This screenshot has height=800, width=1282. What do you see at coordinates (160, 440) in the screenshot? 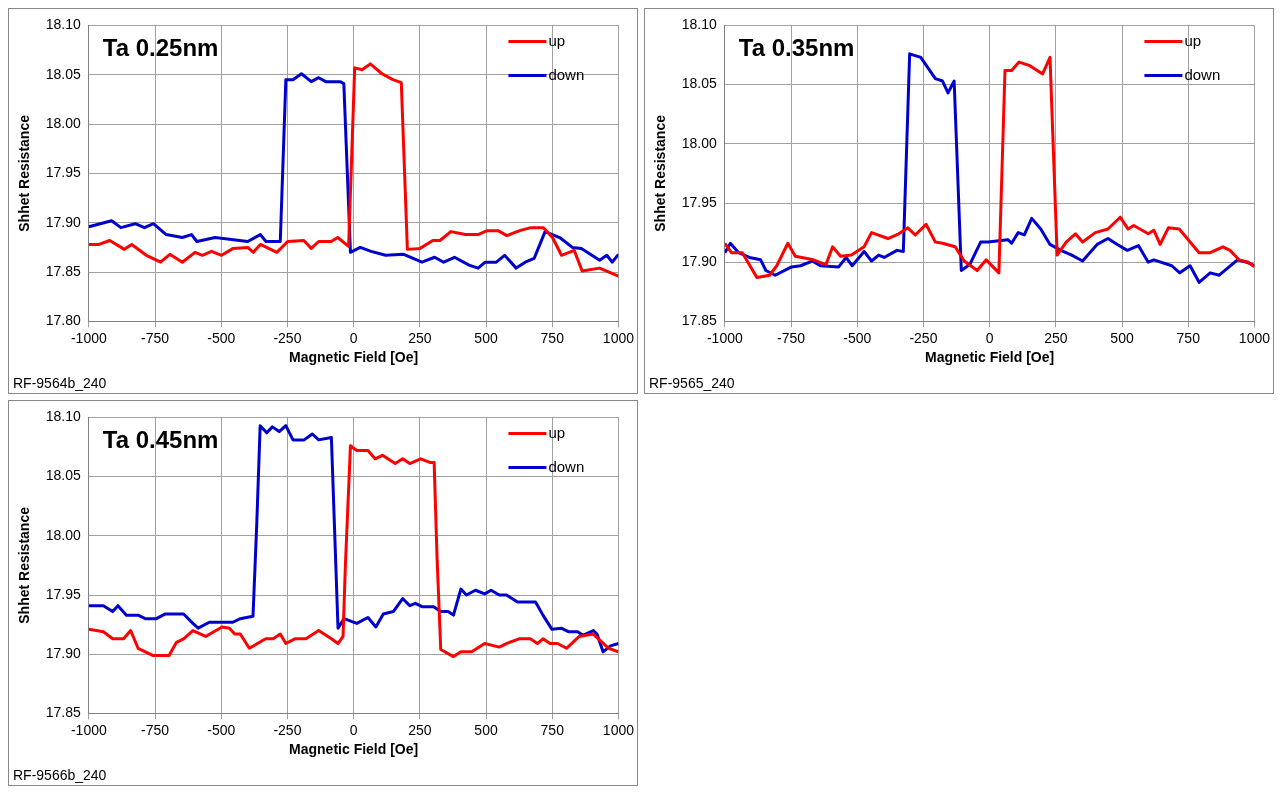
I see `chart-title: Ta 0.45nm` at bounding box center [160, 440].